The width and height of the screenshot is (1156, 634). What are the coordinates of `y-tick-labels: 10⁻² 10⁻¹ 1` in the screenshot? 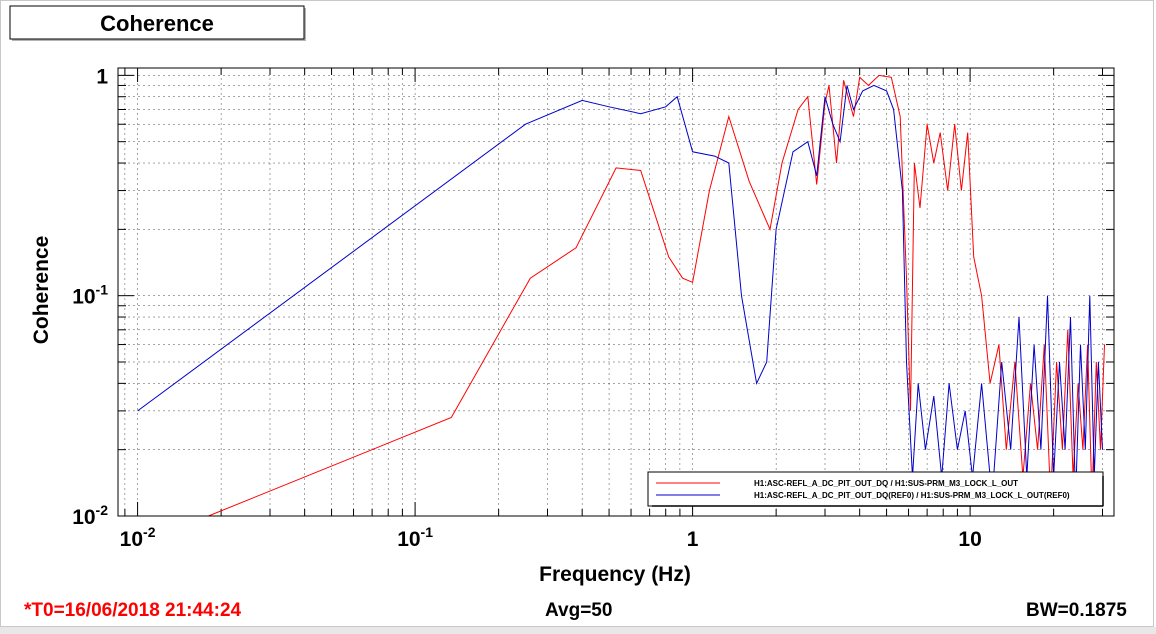 It's located at (90, 297).